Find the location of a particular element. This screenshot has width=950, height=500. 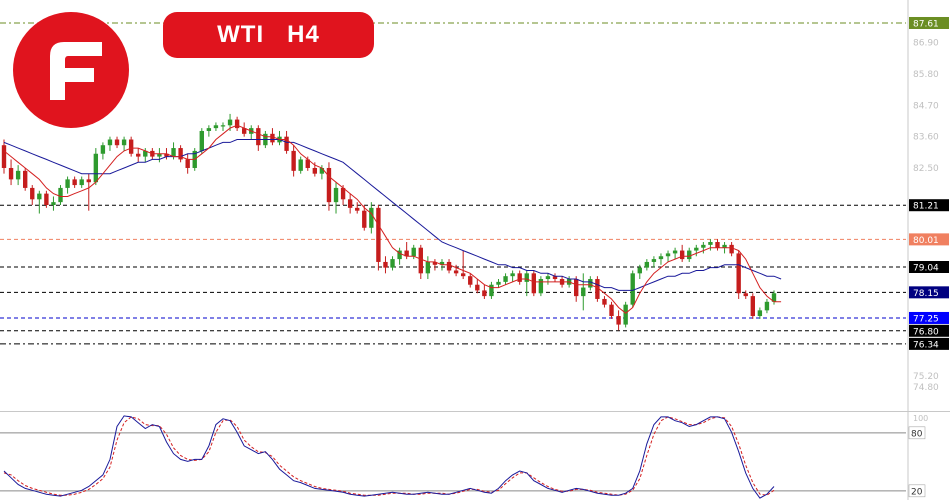

price-tick-label: 84.70 is located at coordinates (926, 106).